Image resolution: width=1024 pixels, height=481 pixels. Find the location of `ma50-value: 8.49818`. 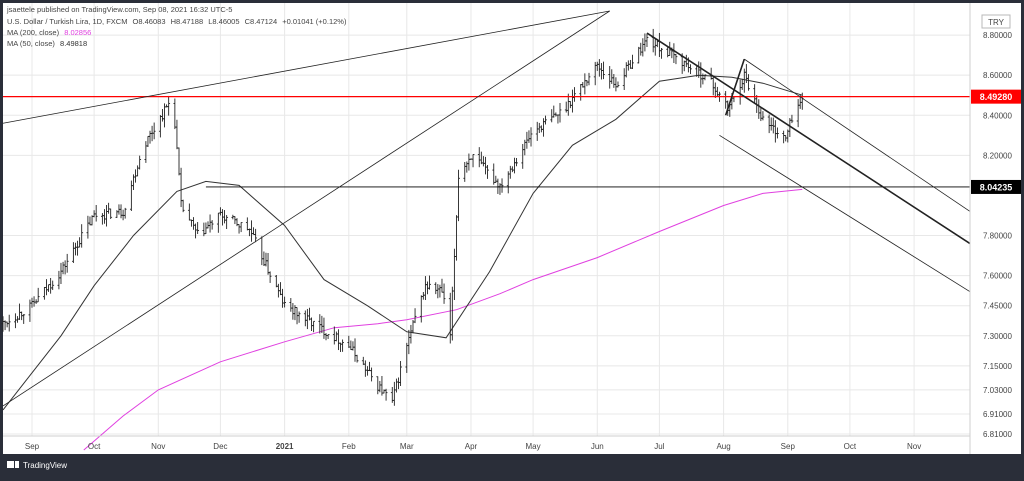

ma50-value: 8.49818 is located at coordinates (73, 43).